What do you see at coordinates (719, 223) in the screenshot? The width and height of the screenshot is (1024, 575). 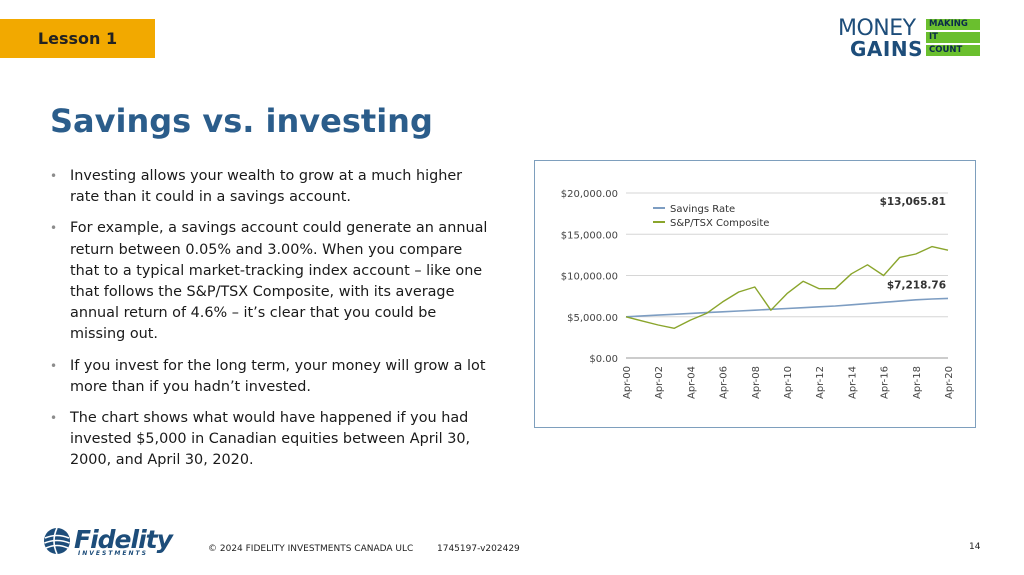 I see `legend-label: S&P/TSX Composite` at bounding box center [719, 223].